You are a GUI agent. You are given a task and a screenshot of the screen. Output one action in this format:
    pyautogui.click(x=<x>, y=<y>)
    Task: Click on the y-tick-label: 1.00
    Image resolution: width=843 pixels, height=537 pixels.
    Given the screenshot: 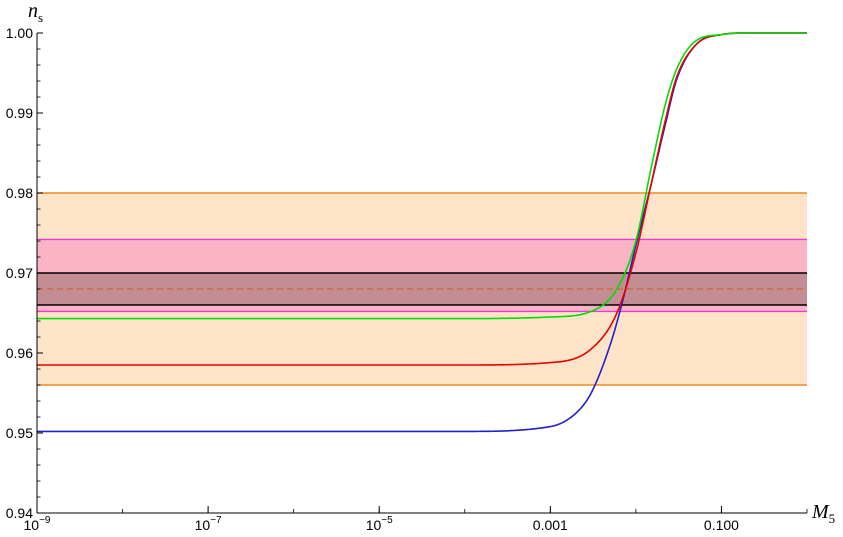 What is the action you would take?
    pyautogui.click(x=19, y=33)
    